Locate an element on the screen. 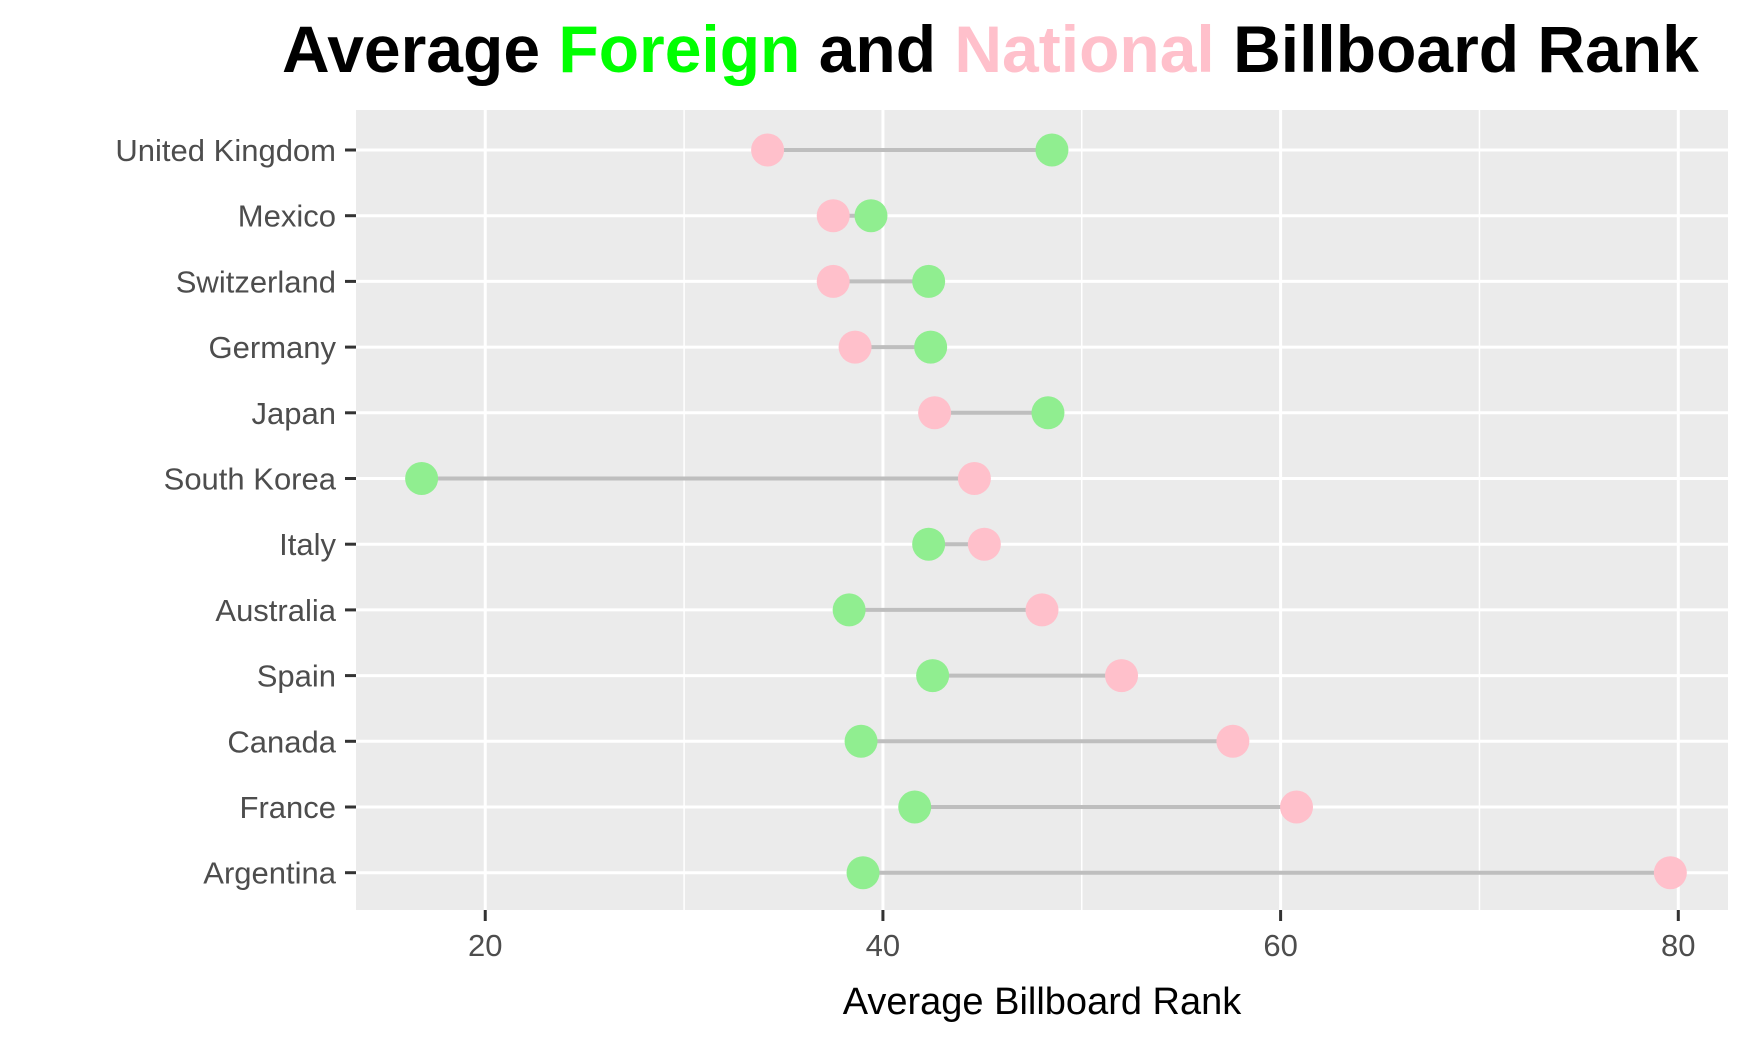 This screenshot has height=1037, width=1752. foreign-point-switzerland is located at coordinates (929, 281).